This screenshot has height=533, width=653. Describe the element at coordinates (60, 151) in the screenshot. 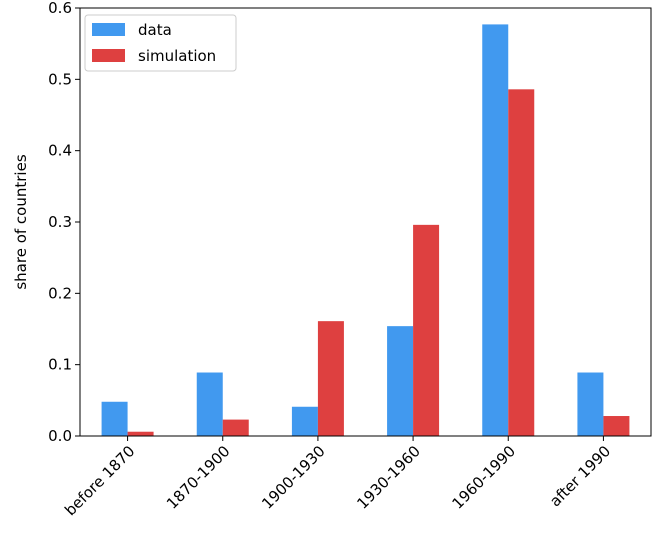

I see `y-tick-label: 0.4` at that location.